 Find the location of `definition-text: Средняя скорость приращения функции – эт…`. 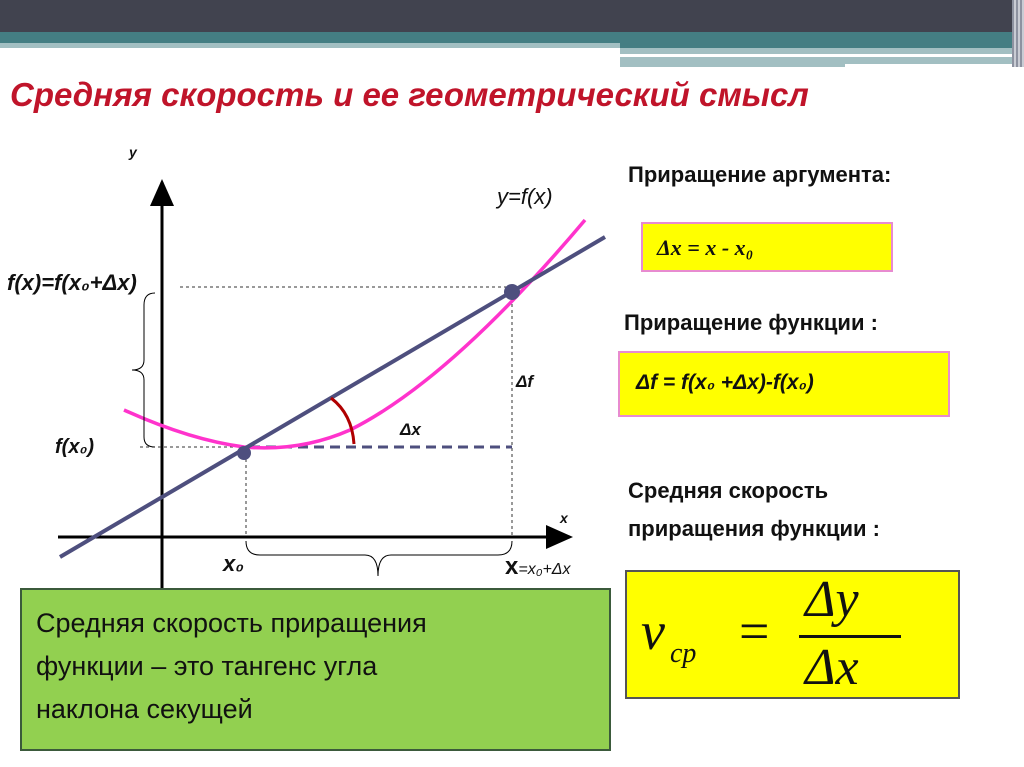

definition-text: Средняя скорость приращения функции – эт… is located at coordinates (231, 666).